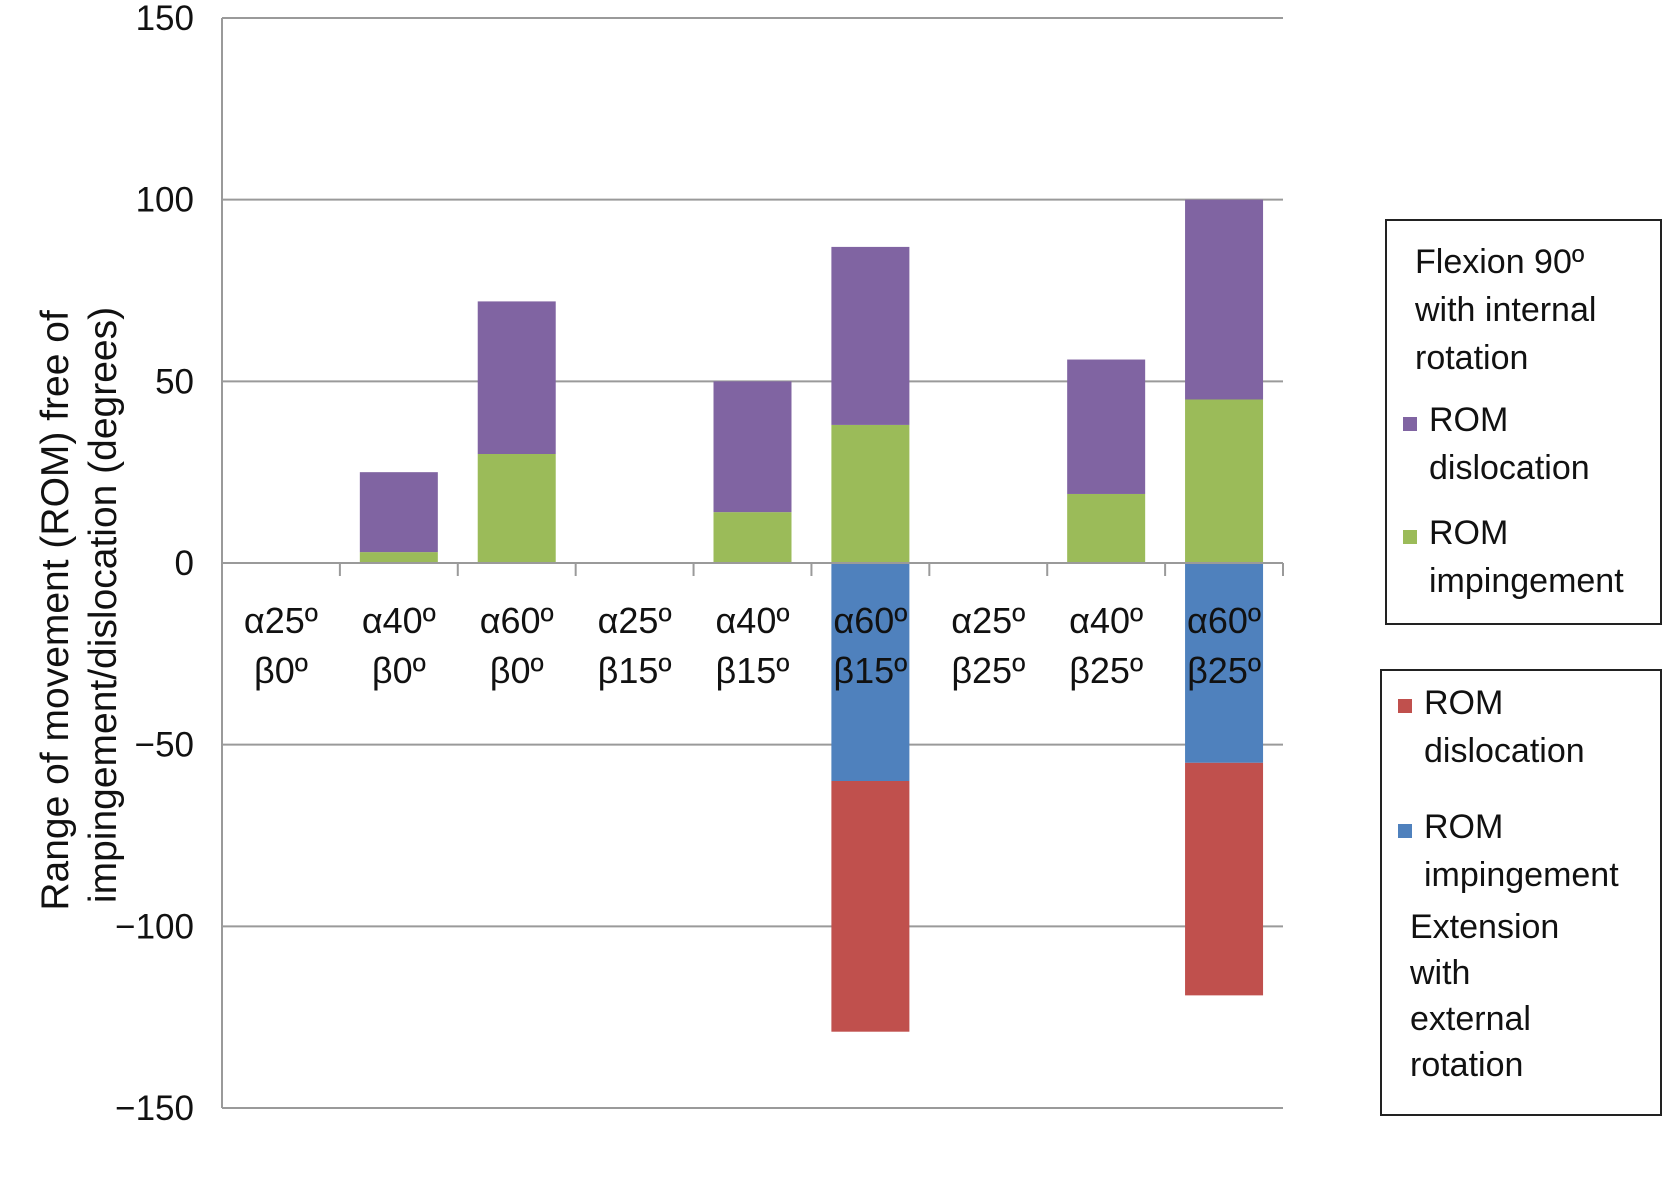 This screenshot has height=1201, width=1669. Describe the element at coordinates (870, 645) in the screenshot. I see `category-label: α60º β15º` at that location.